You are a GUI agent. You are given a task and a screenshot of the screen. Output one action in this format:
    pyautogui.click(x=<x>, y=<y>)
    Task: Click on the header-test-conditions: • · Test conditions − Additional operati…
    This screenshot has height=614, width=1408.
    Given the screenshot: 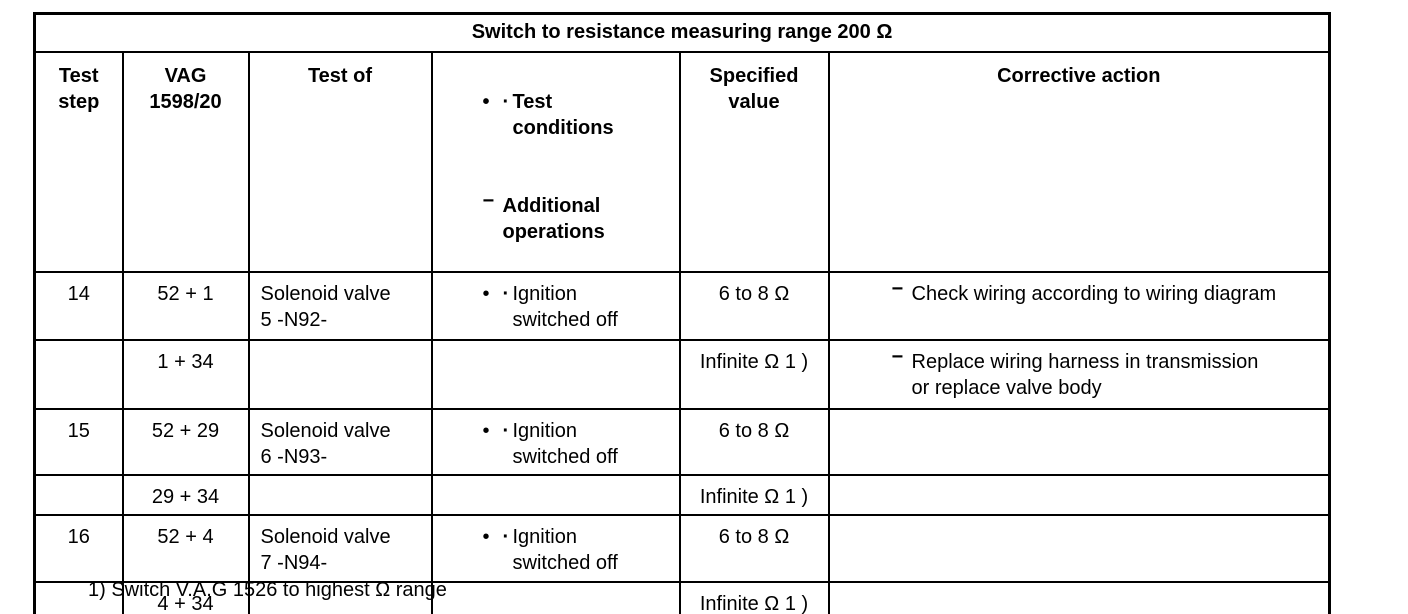 What is the action you would take?
    pyautogui.click(x=555, y=161)
    